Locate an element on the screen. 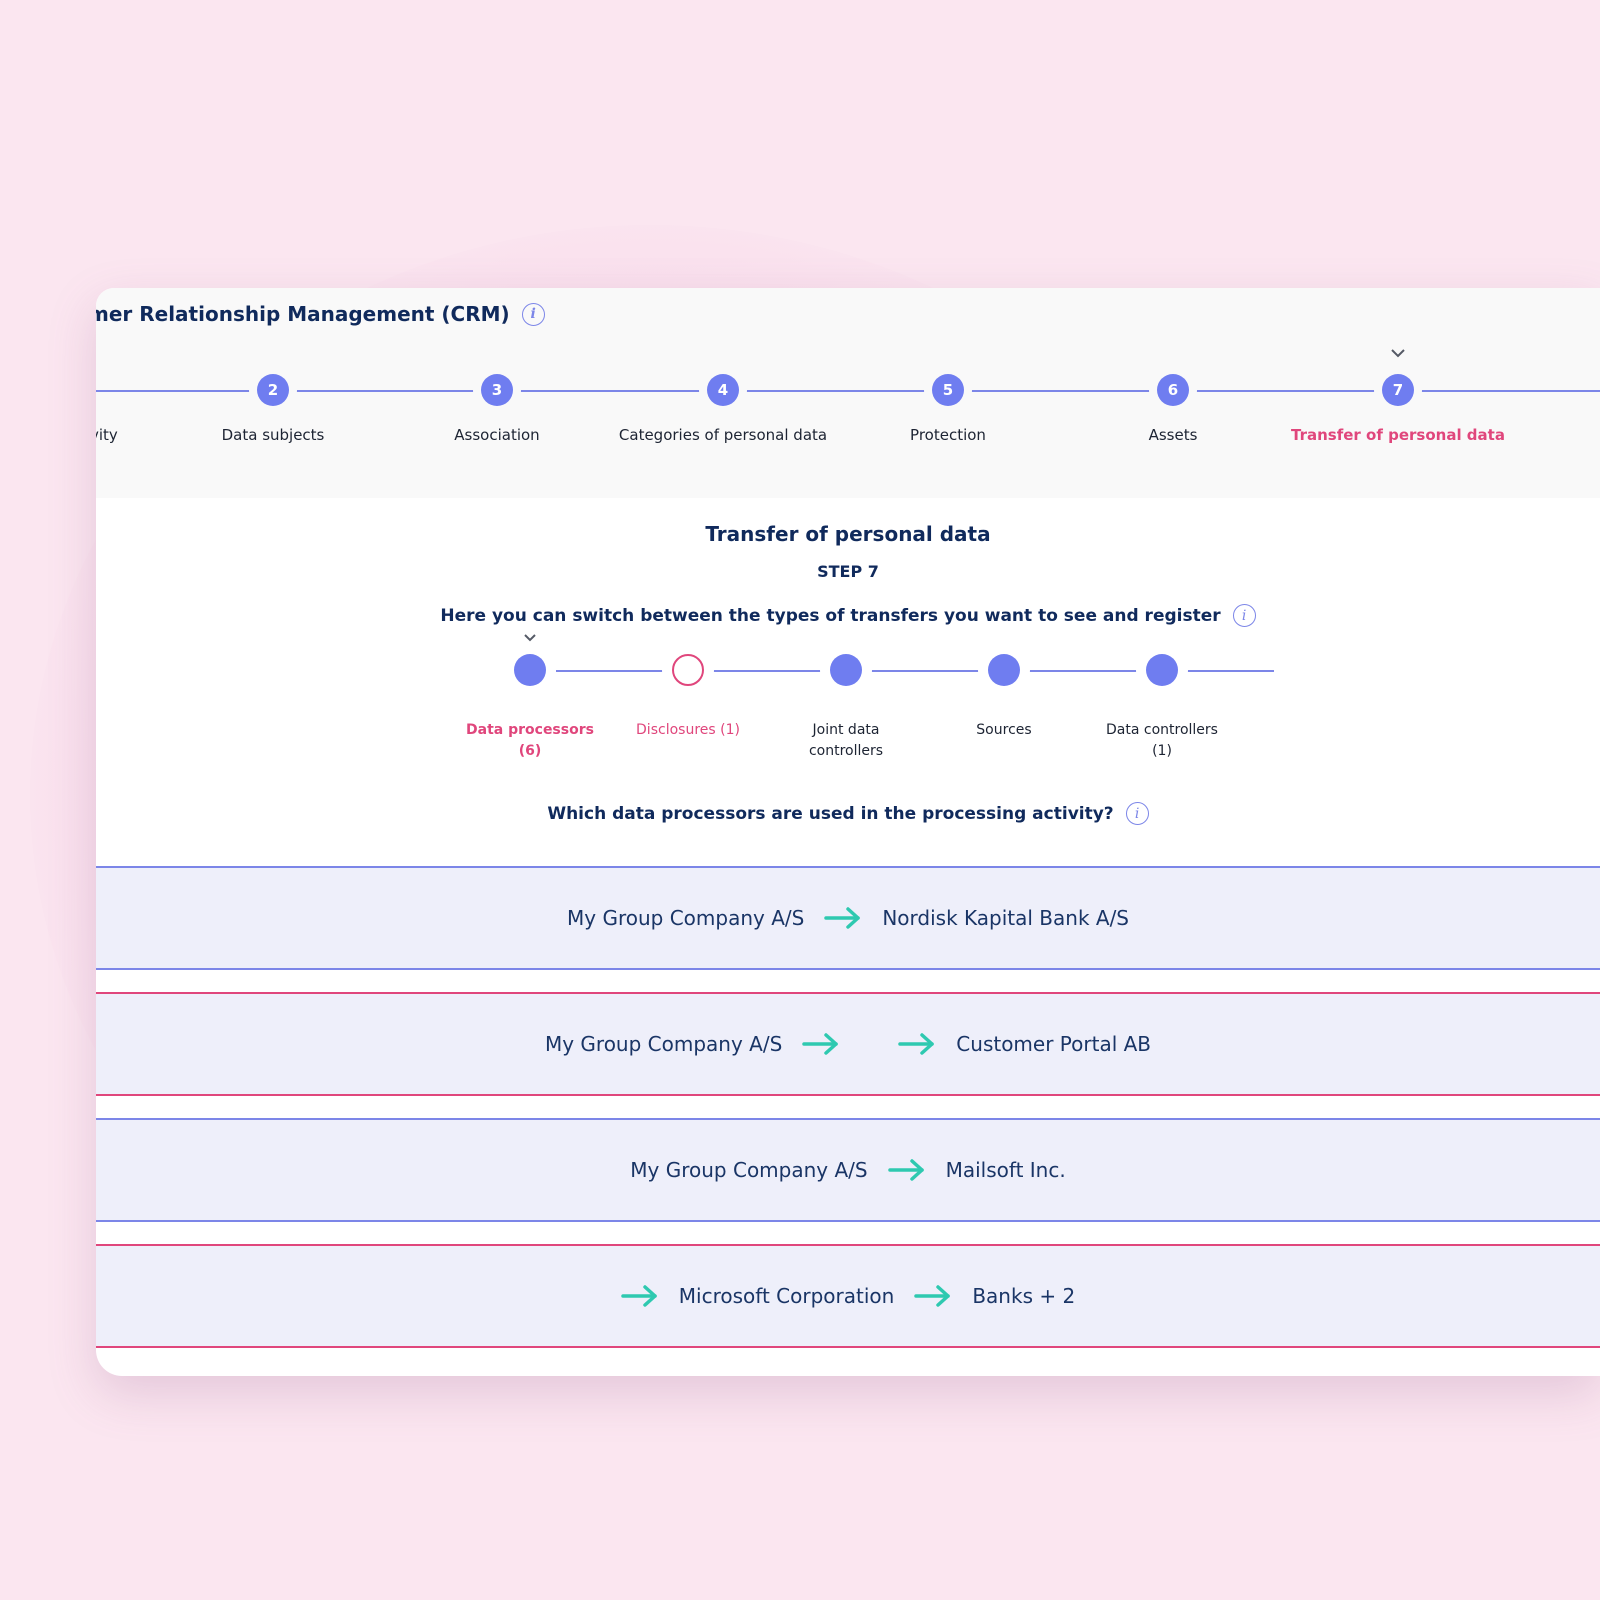  transfer-from: Microsoft Corporation is located at coordinates (786, 1296).